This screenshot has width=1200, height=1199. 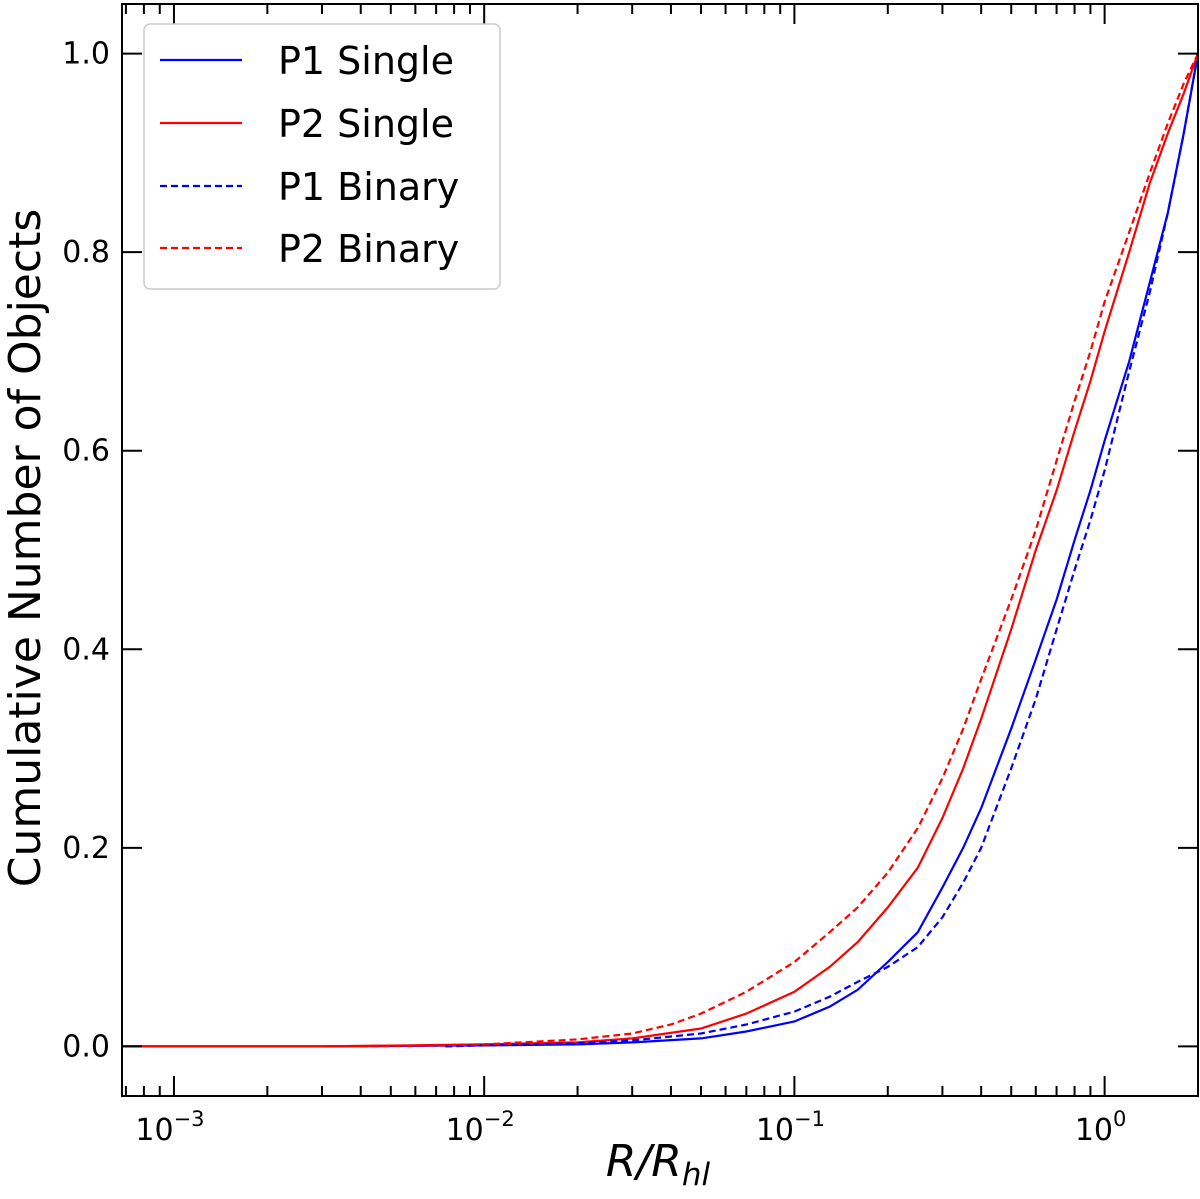 What do you see at coordinates (480, 1127) in the screenshot?
I see `x-tick-label: 10⁻²` at bounding box center [480, 1127].